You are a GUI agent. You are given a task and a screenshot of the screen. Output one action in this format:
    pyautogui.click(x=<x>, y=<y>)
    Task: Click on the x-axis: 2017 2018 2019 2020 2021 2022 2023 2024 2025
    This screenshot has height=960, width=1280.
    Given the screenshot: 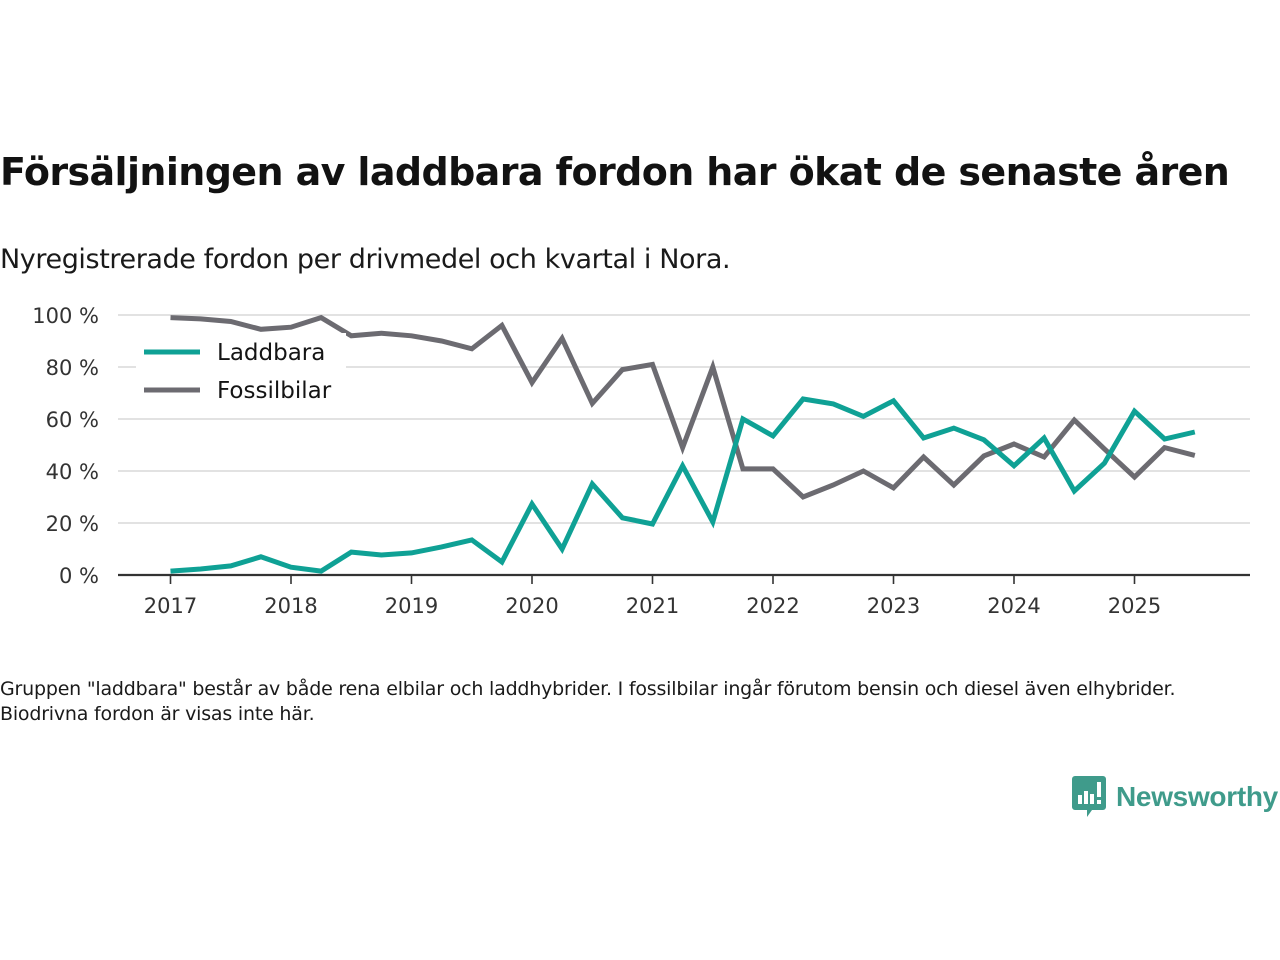 What is the action you would take?
    pyautogui.click(x=684, y=595)
    